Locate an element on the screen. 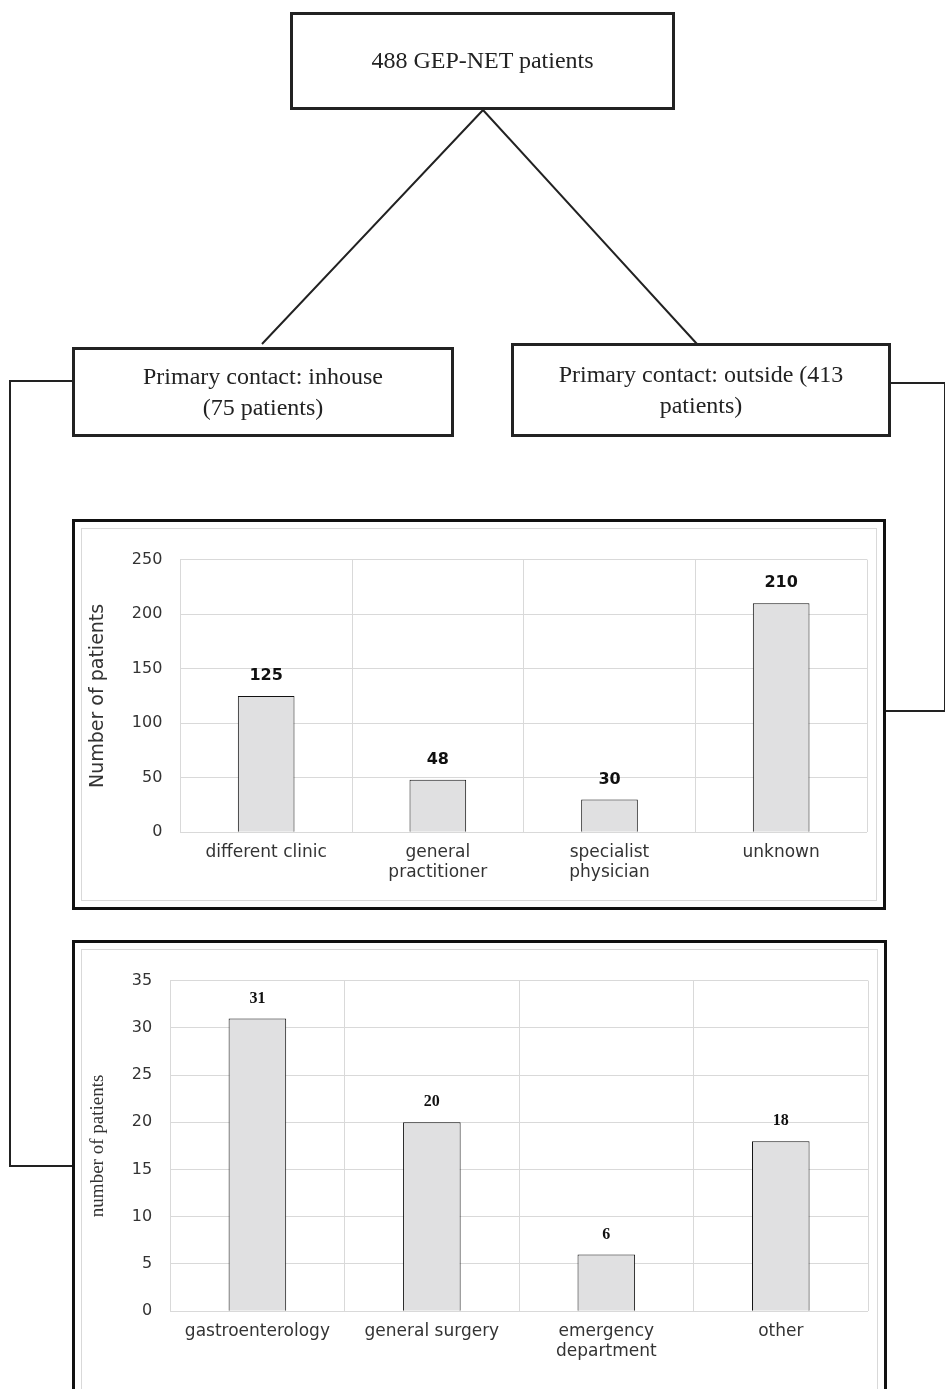  data-label: 18 is located at coordinates (780, 1120).